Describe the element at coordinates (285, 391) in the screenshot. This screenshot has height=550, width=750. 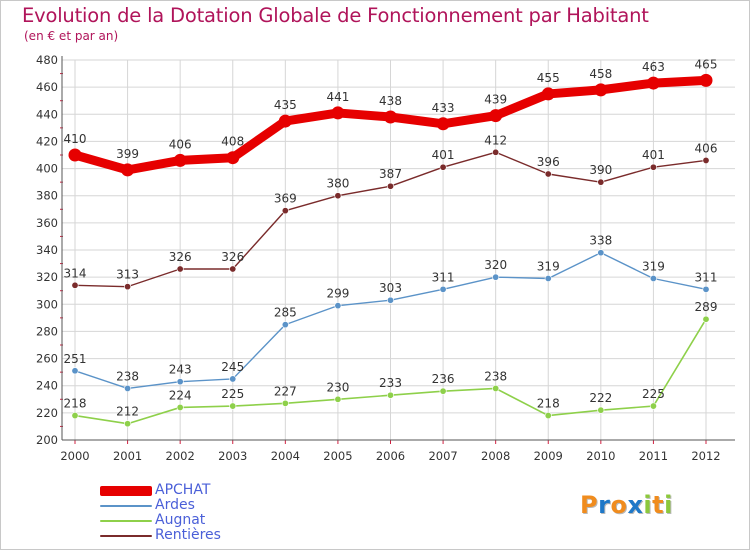
I see `data-label: 227` at that location.